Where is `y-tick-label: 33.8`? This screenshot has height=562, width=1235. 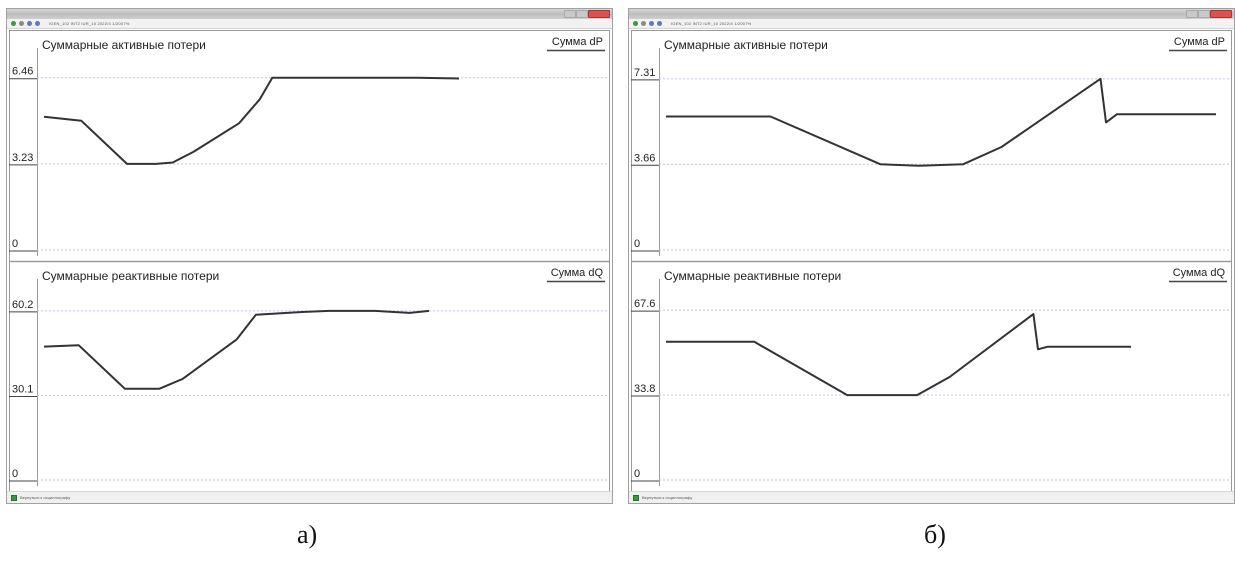 y-tick-label: 33.8 is located at coordinates (644, 389).